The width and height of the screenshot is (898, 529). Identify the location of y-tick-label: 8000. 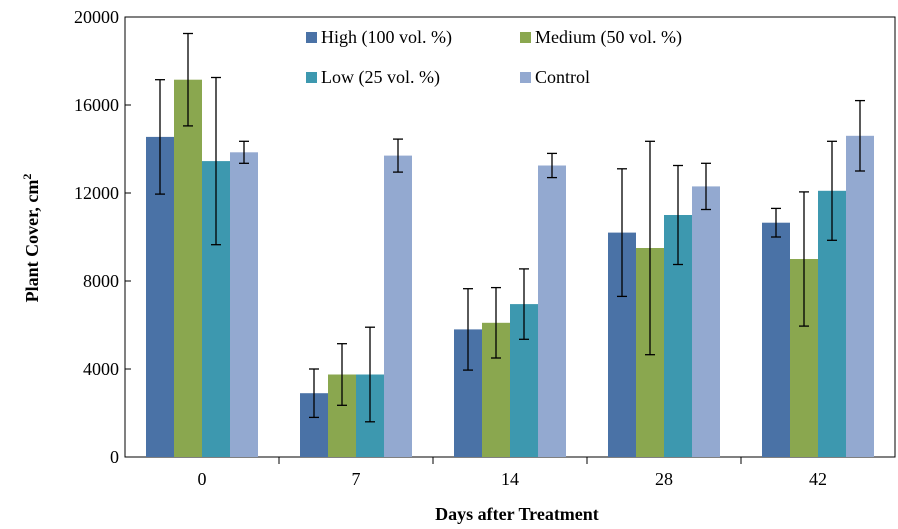
(101, 281).